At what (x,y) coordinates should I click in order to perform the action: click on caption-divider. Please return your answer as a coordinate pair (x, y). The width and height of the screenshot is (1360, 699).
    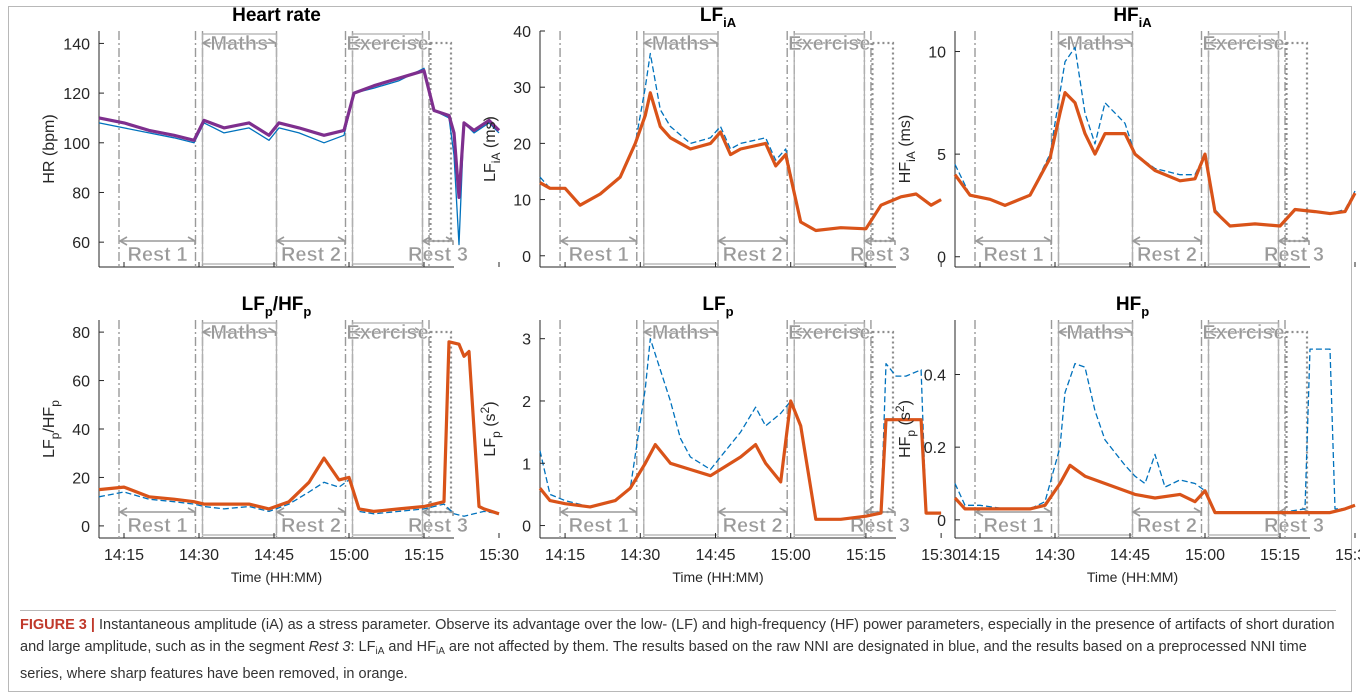
    Looking at the image, I should click on (678, 610).